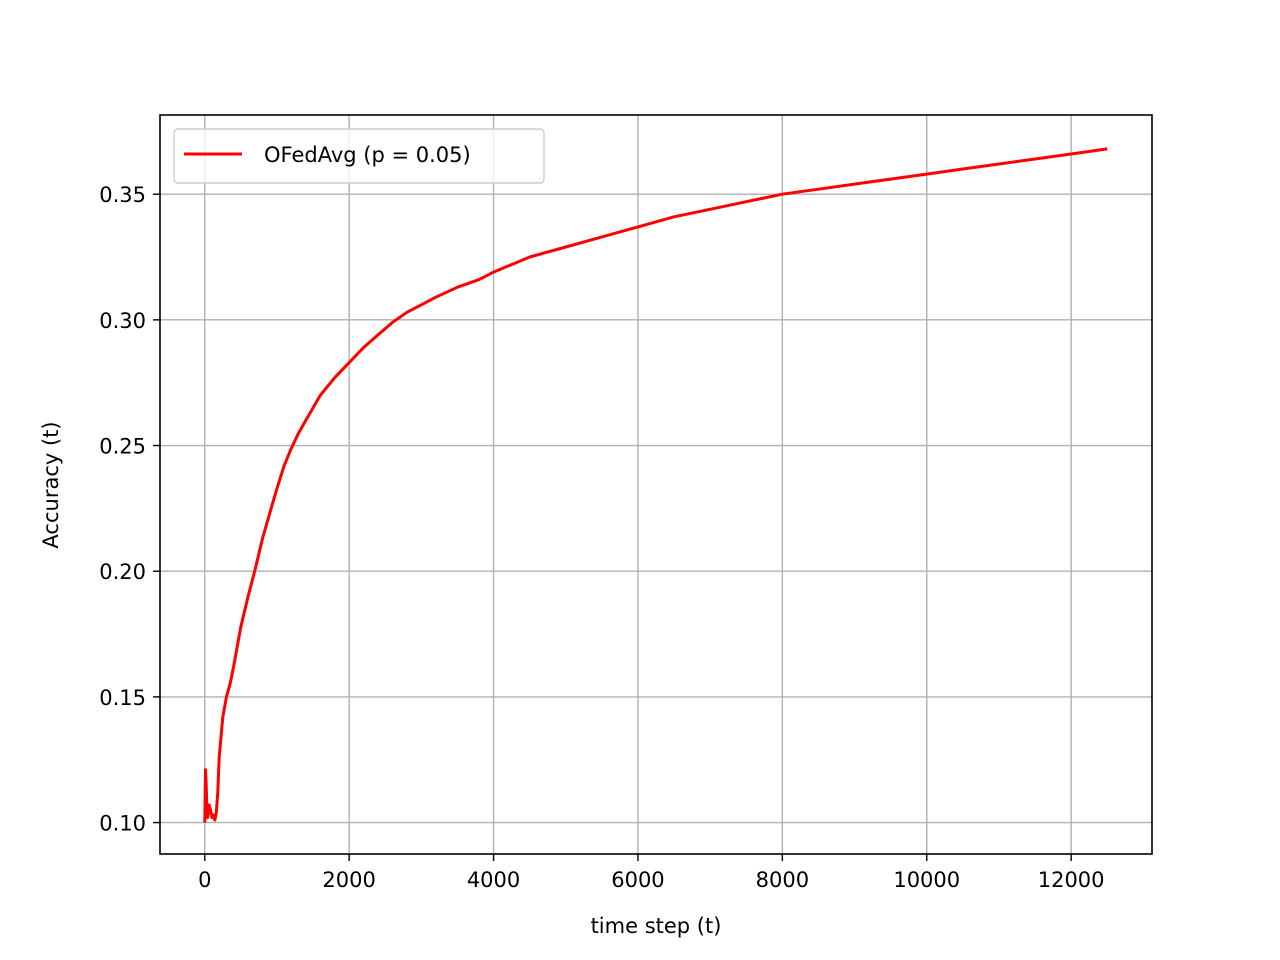 The width and height of the screenshot is (1280, 960). Describe the element at coordinates (122, 321) in the screenshot. I see `y-tick-label: 0.30` at that location.